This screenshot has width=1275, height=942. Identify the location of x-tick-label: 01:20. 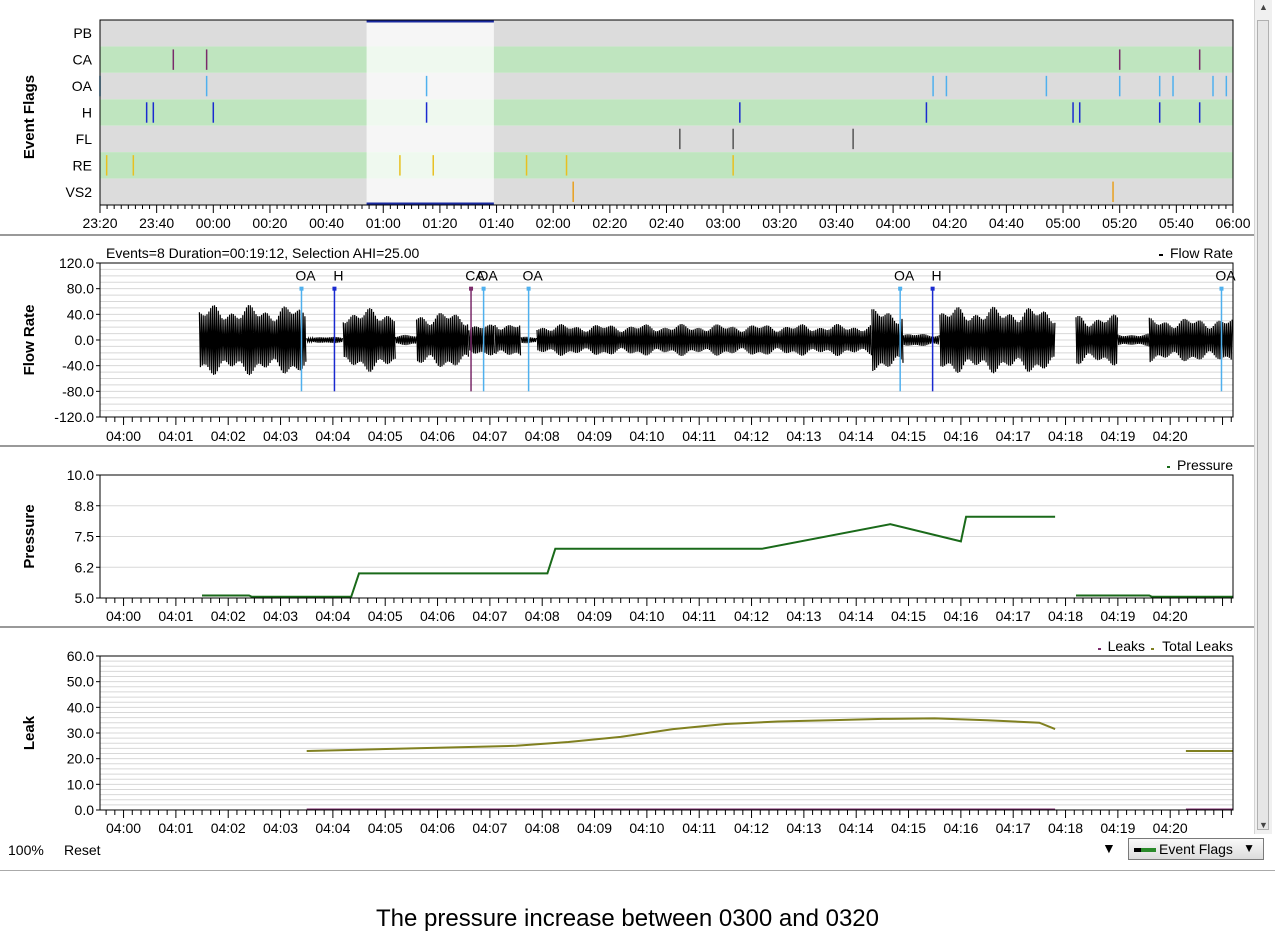
(439, 223).